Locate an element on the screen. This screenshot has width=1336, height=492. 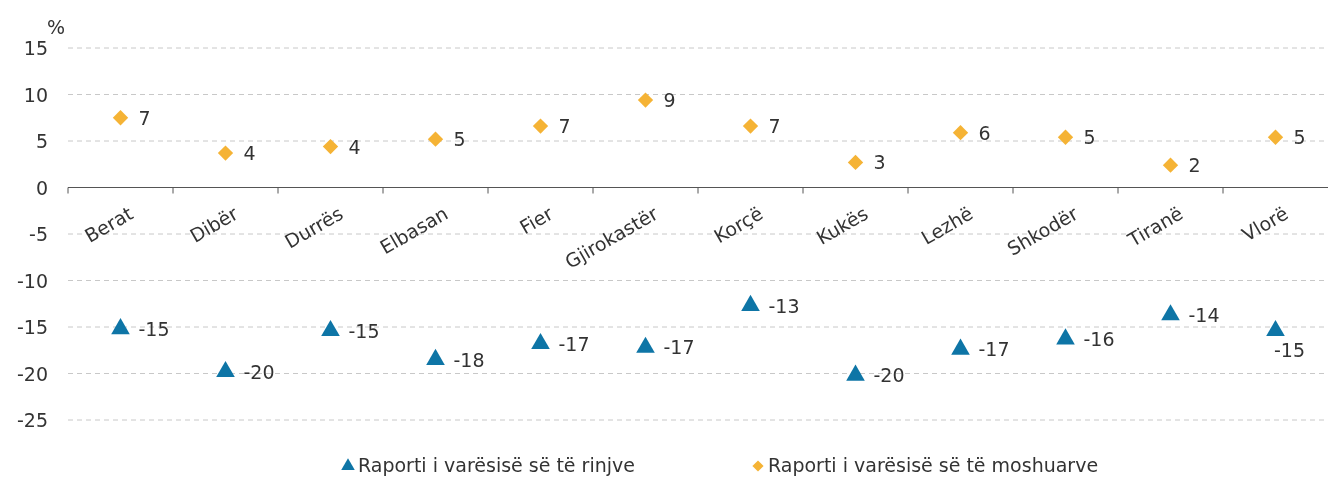
y-tick-label: -15 is located at coordinates (32, 327).